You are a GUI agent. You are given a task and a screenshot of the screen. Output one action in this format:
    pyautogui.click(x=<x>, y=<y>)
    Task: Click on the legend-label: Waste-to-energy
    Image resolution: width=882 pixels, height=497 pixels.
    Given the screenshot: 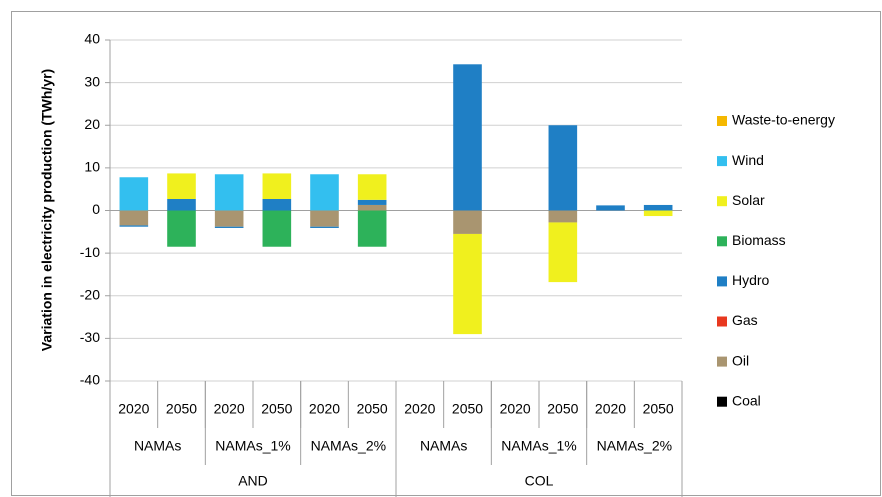 What is the action you would take?
    pyautogui.click(x=783, y=120)
    